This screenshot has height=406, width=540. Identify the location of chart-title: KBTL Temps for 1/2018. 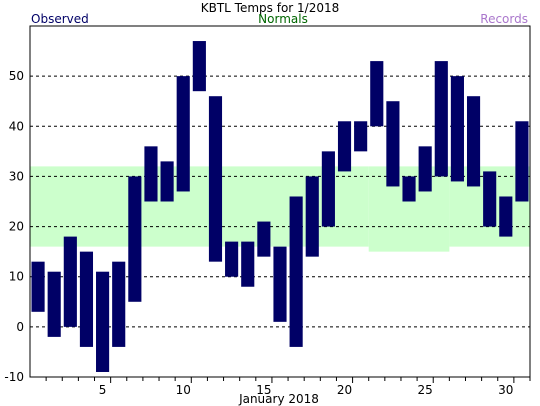
(270, 8).